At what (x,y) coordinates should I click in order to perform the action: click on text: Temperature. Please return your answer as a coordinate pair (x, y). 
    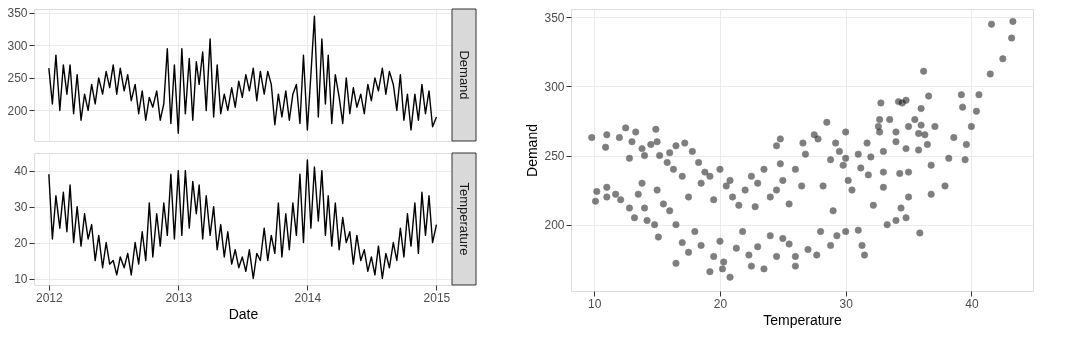
    Looking at the image, I should click on (464, 219).